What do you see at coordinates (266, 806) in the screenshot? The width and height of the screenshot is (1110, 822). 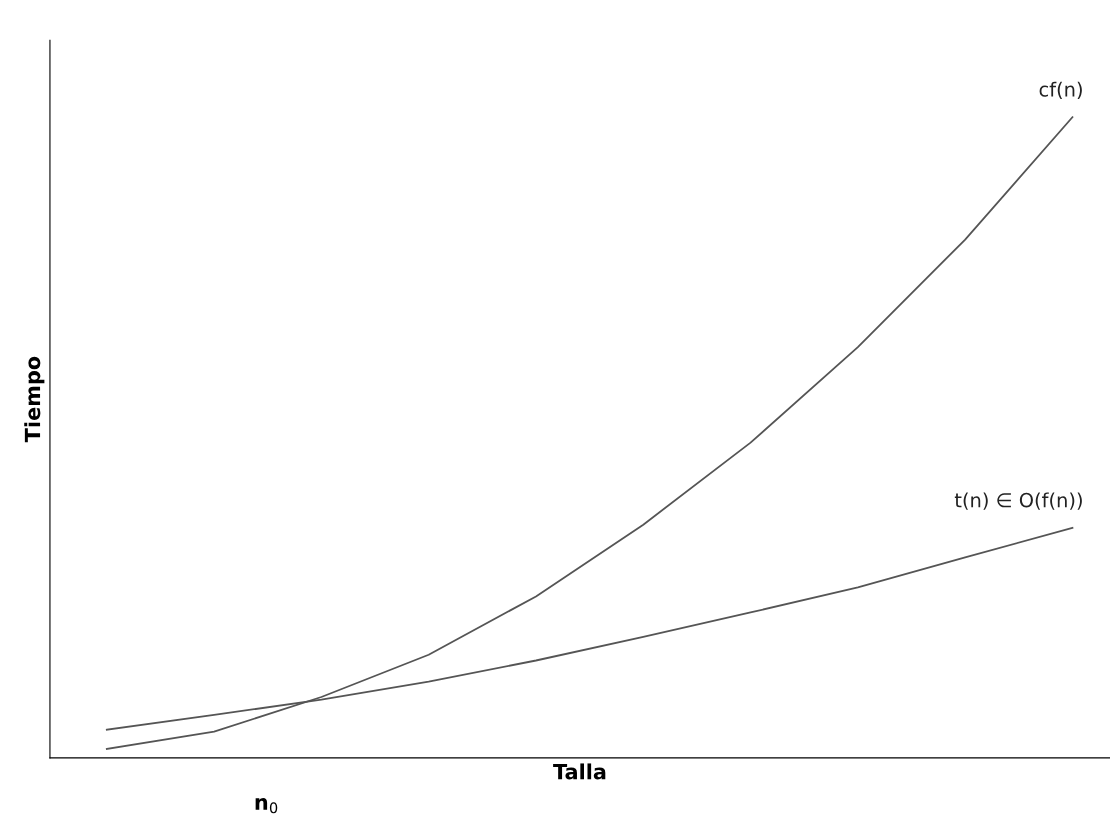 I see `text: n$_{0}$` at bounding box center [266, 806].